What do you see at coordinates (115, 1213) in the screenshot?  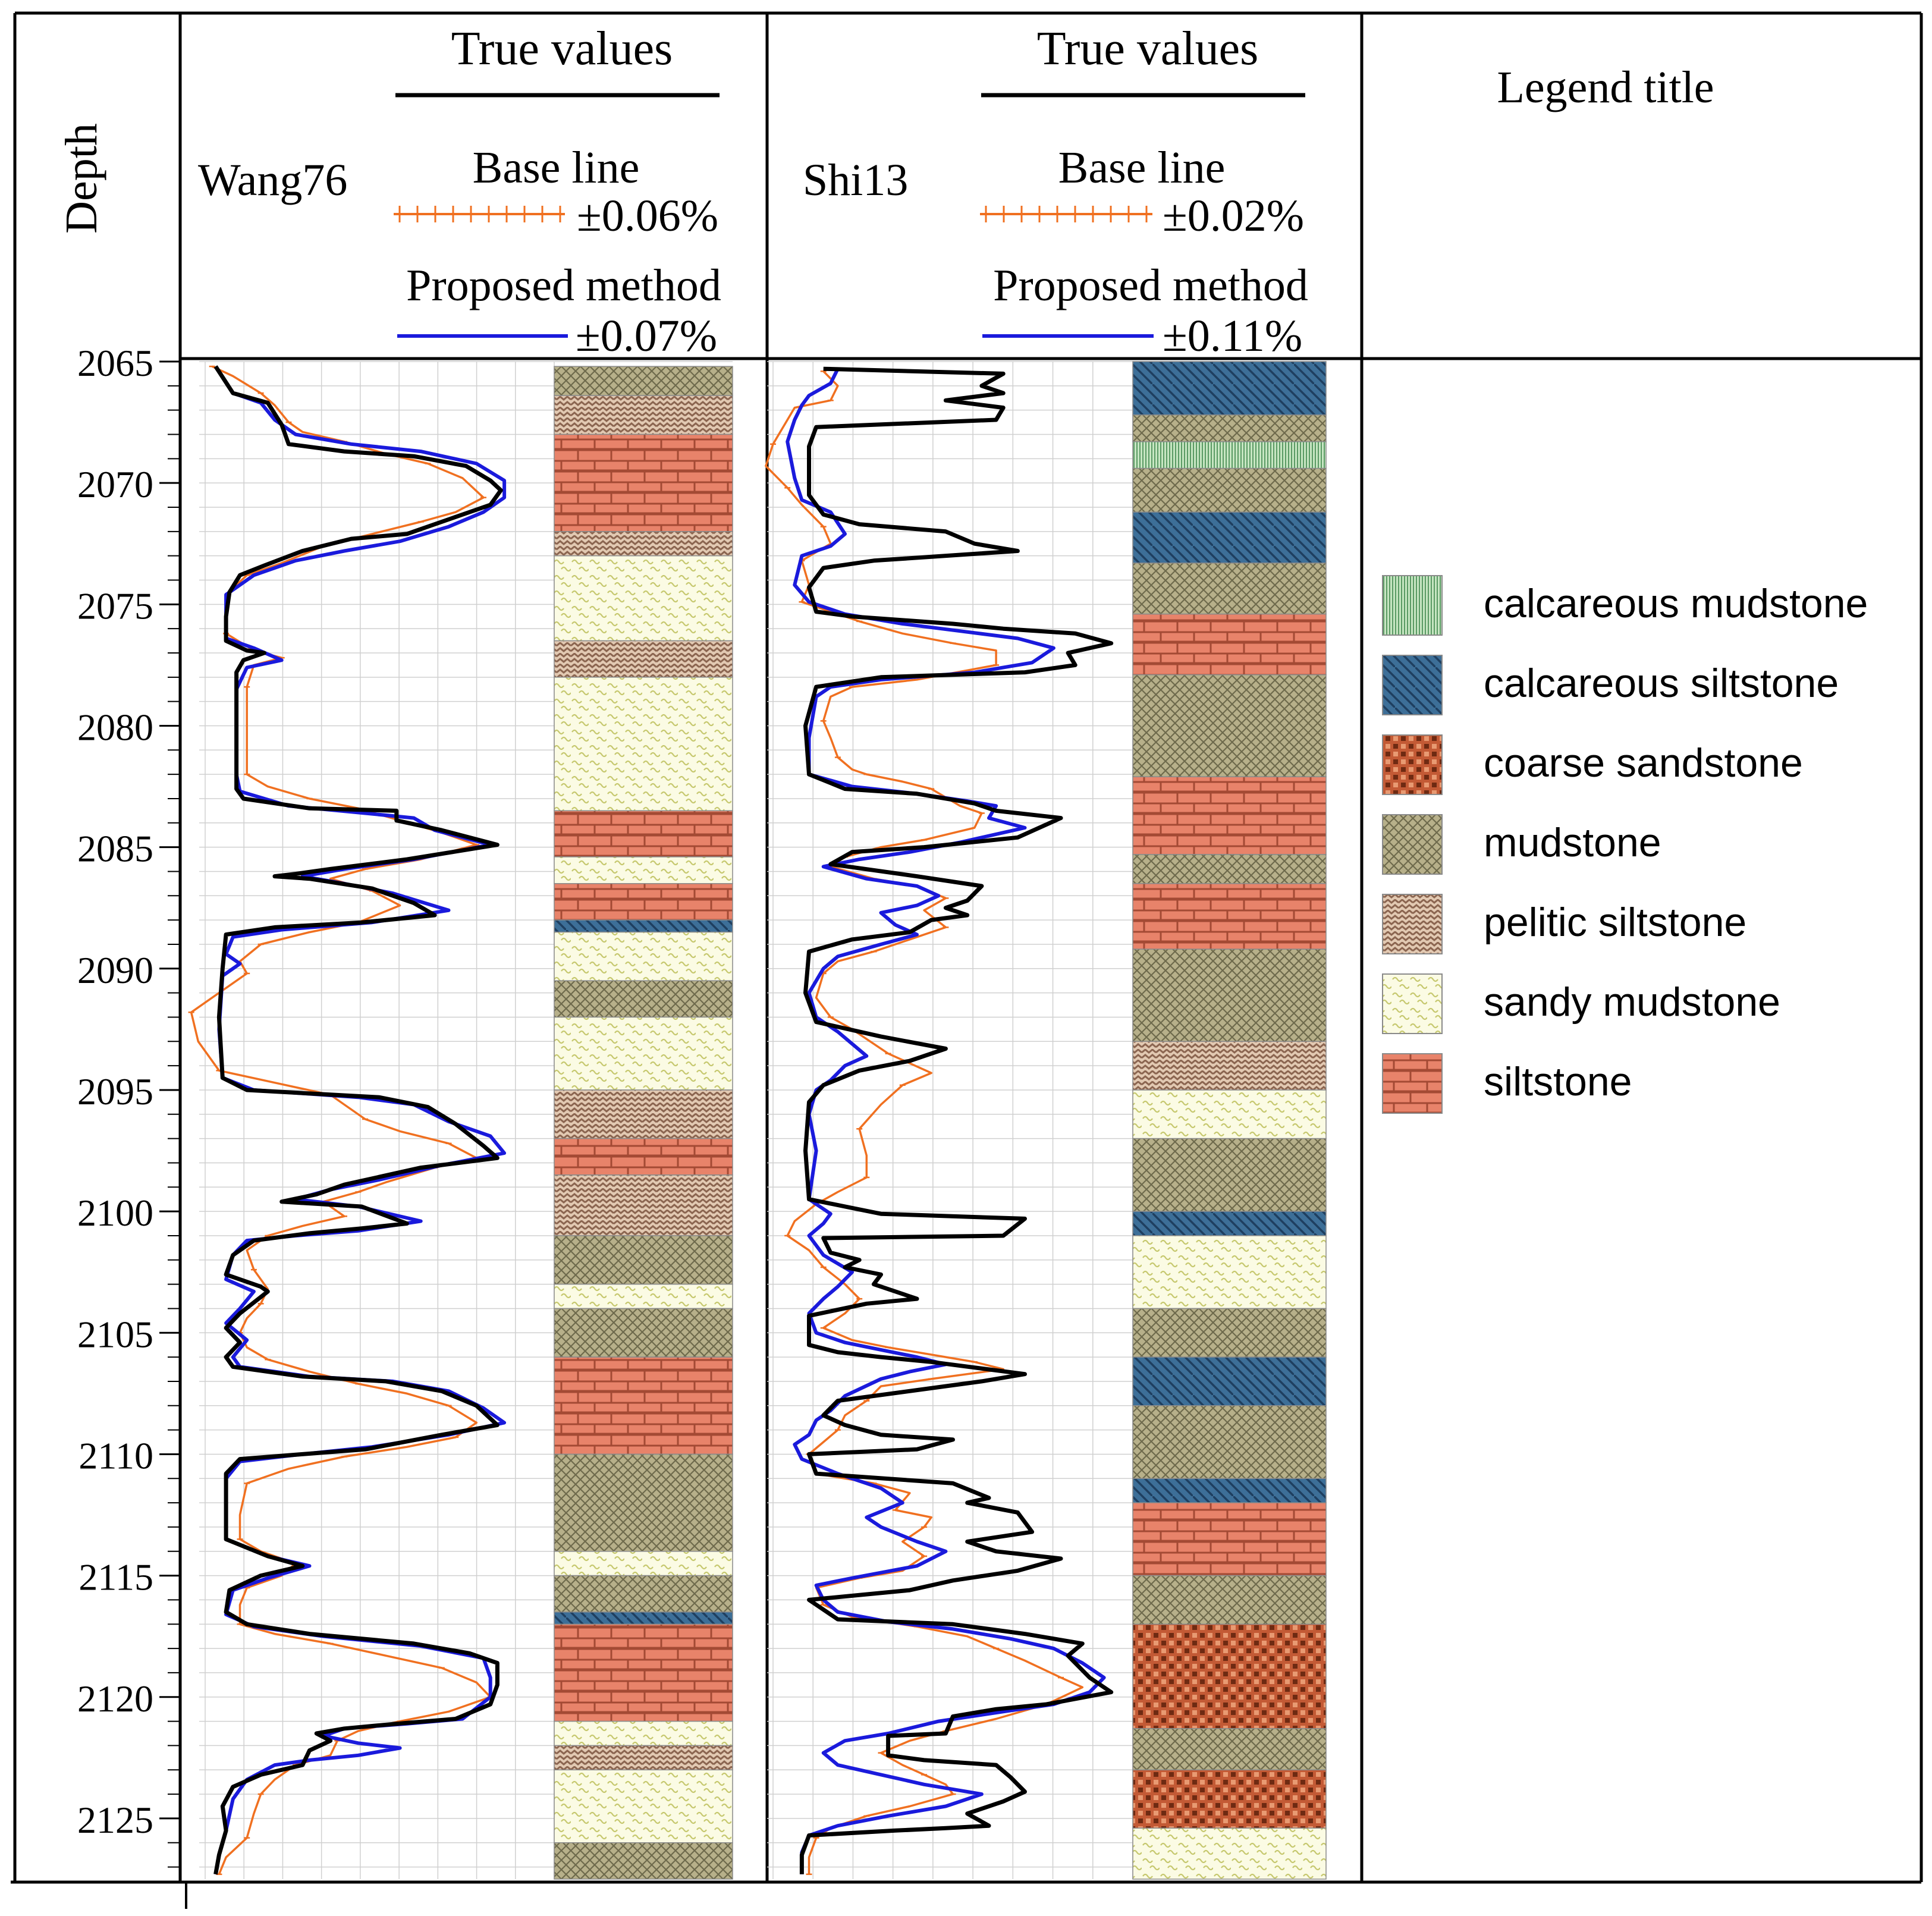 I see `depth-tick-label: 2100` at bounding box center [115, 1213].